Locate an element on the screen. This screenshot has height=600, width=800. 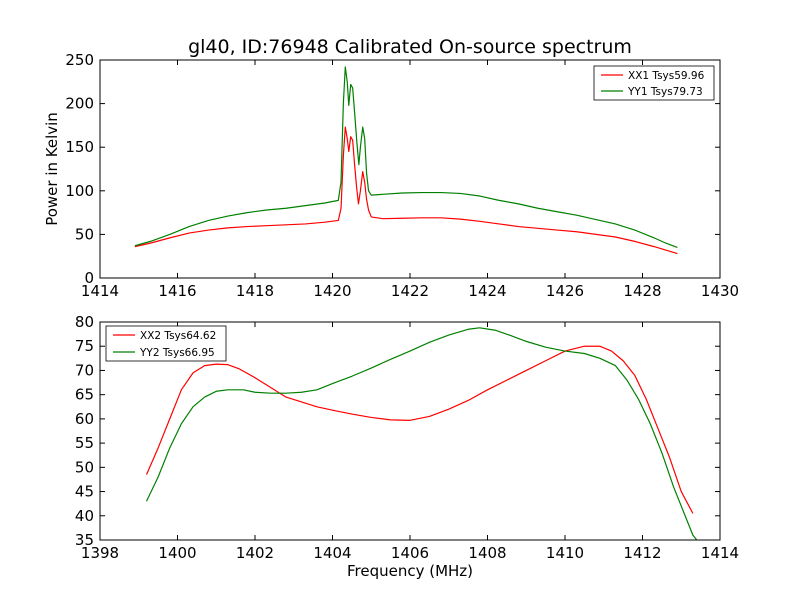
bottom-x-tick-label: 1402 is located at coordinates (255, 553).